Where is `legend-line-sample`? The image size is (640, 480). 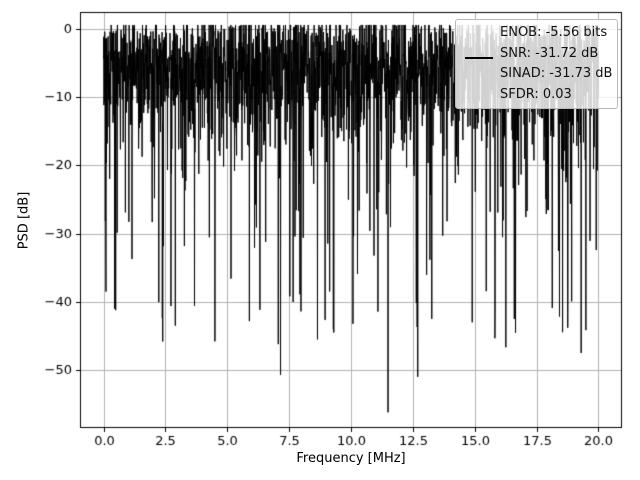
legend-line-sample is located at coordinates (479, 58).